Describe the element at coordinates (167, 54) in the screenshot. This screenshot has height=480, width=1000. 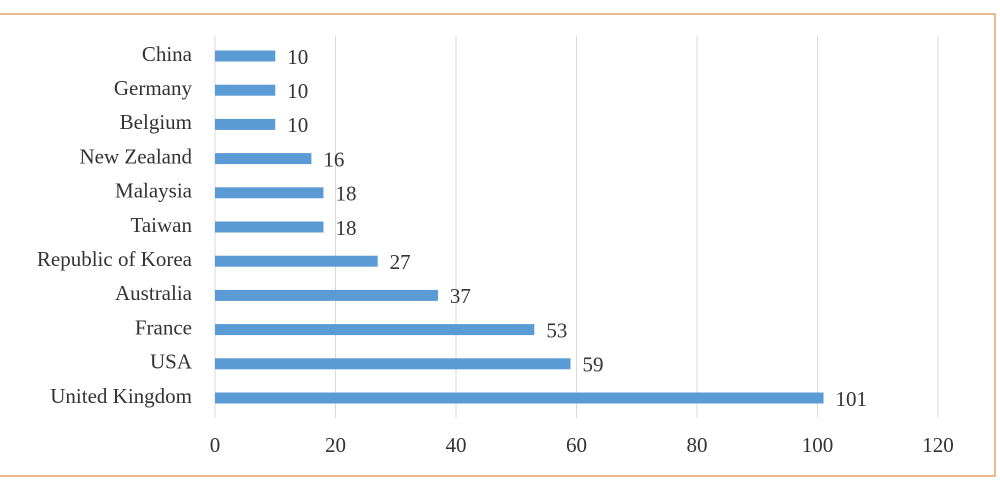
I see `y-tick-label: China` at that location.